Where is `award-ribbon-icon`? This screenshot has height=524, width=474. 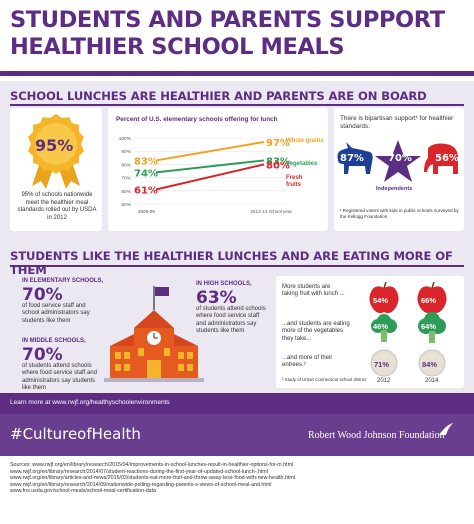 award-ribbon-icon is located at coordinates (56, 151).